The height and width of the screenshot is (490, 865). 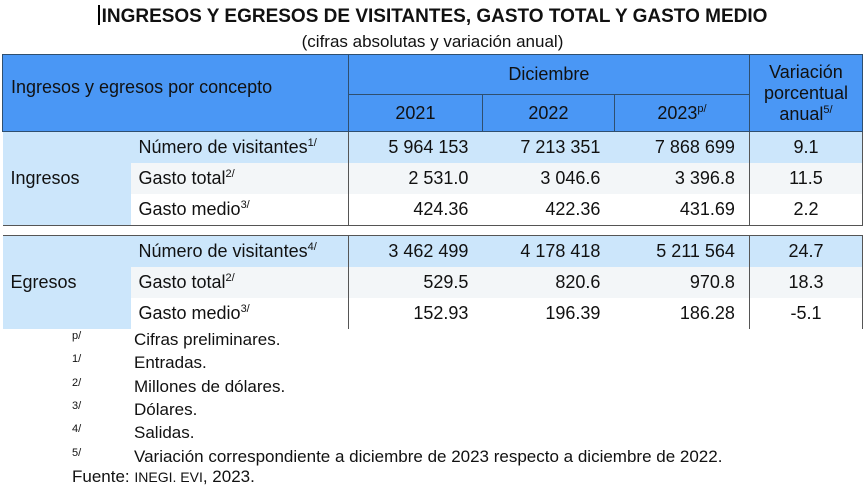 I want to click on value-2022: 4 178 418, so click(x=548, y=251).